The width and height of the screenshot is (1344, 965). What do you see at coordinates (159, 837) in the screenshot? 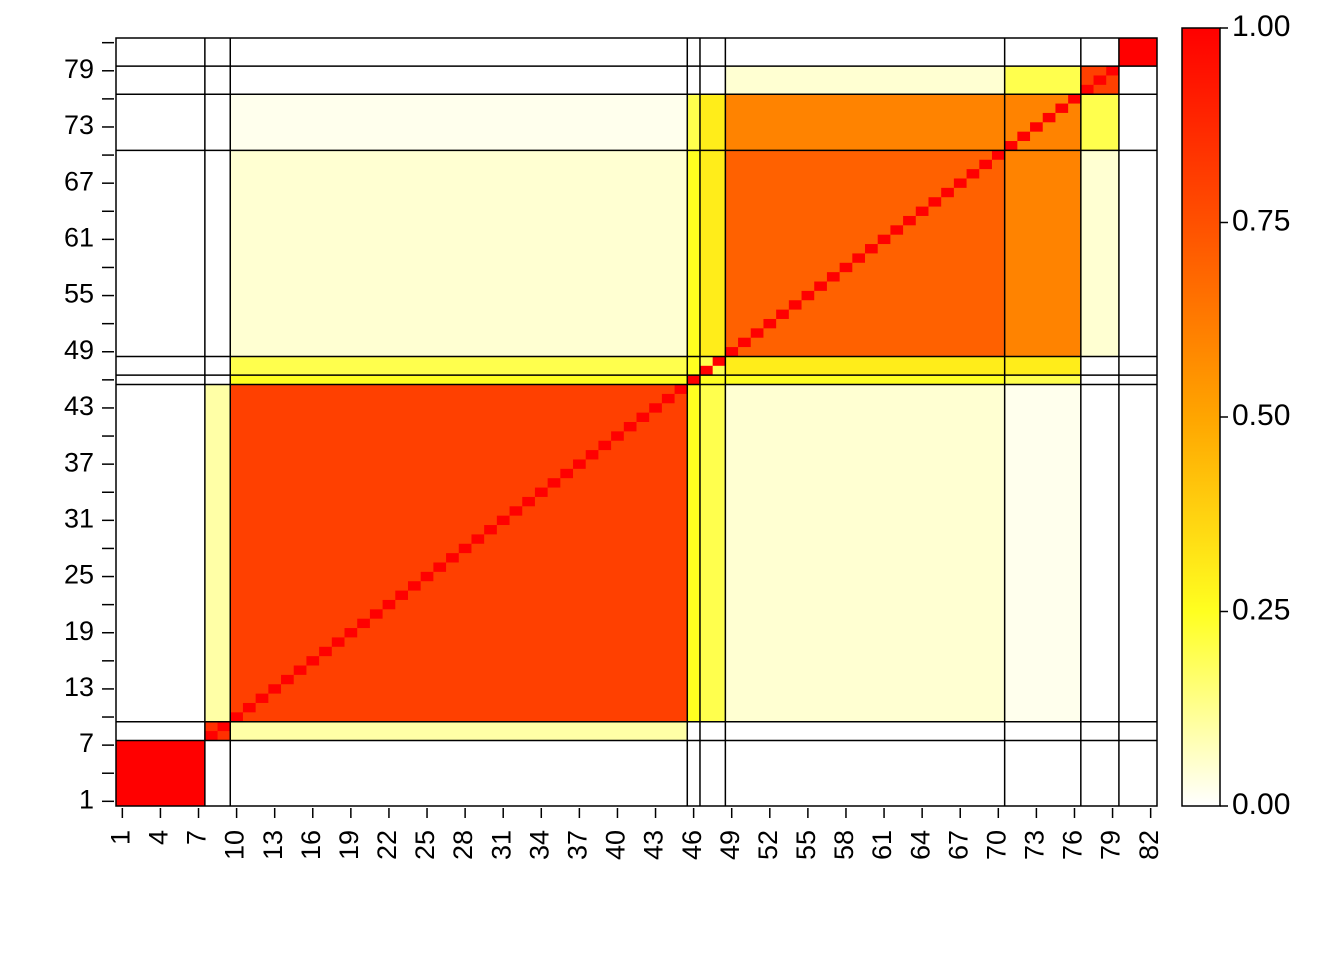
I see `x-tick-label: 4` at bounding box center [159, 837].